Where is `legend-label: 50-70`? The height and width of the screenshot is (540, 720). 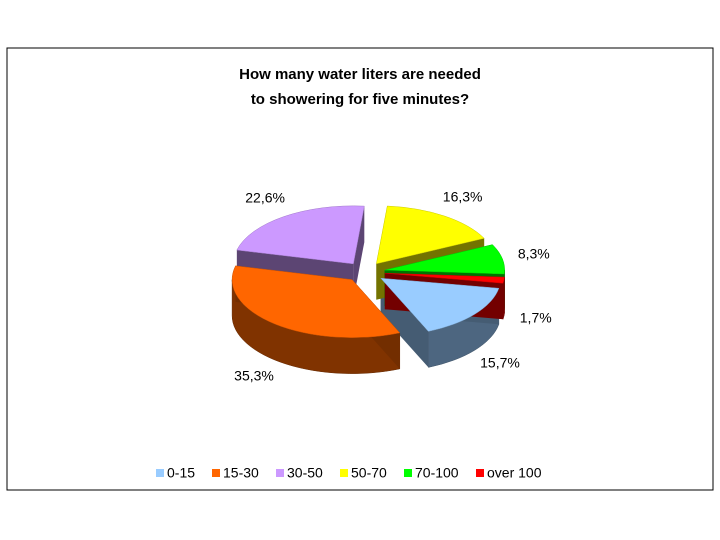 legend-label: 50-70 is located at coordinates (369, 473).